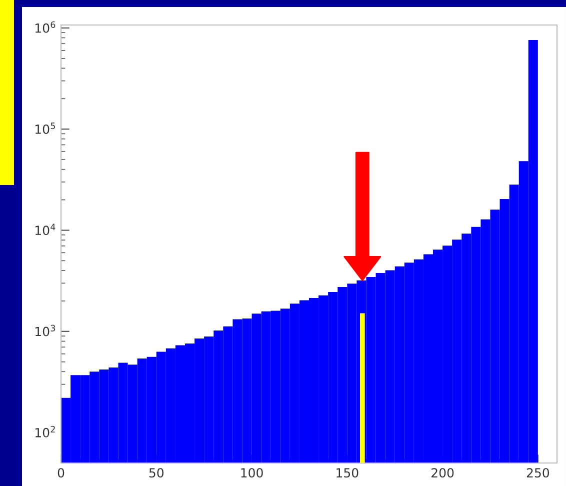  What do you see at coordinates (347, 473) in the screenshot?
I see `x-tick-label: 150` at bounding box center [347, 473].